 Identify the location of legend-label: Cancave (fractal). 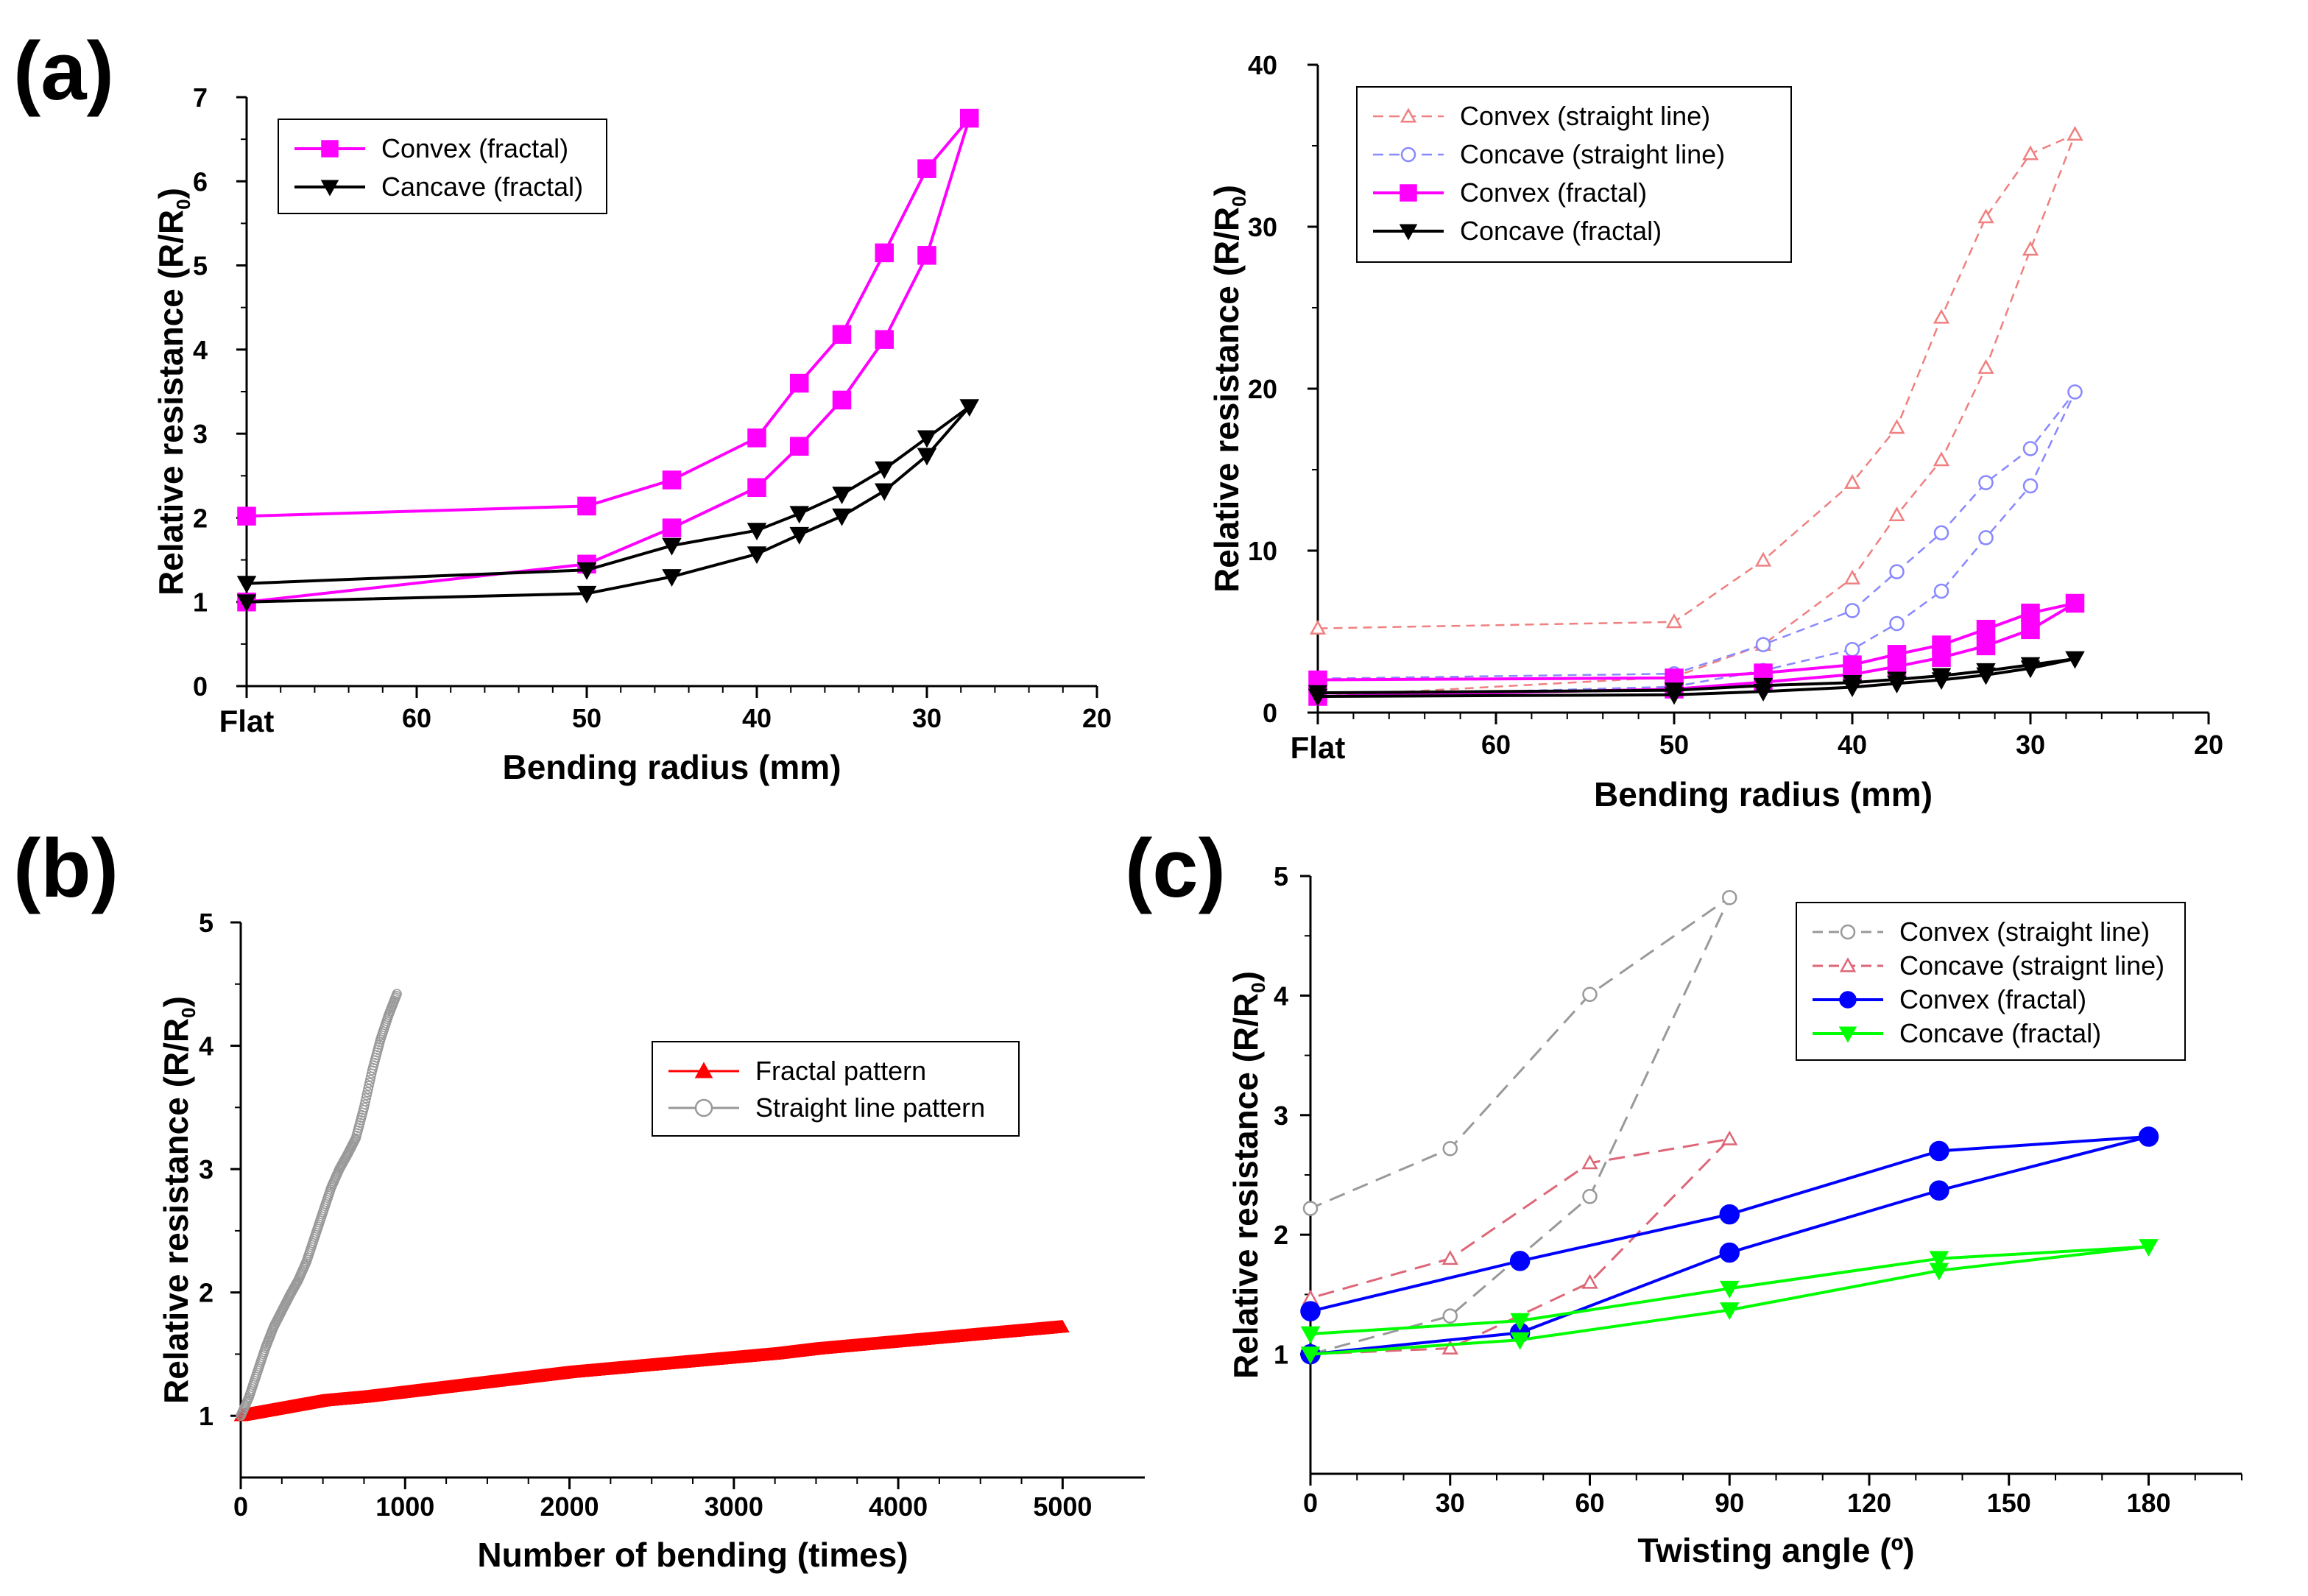
(482, 187).